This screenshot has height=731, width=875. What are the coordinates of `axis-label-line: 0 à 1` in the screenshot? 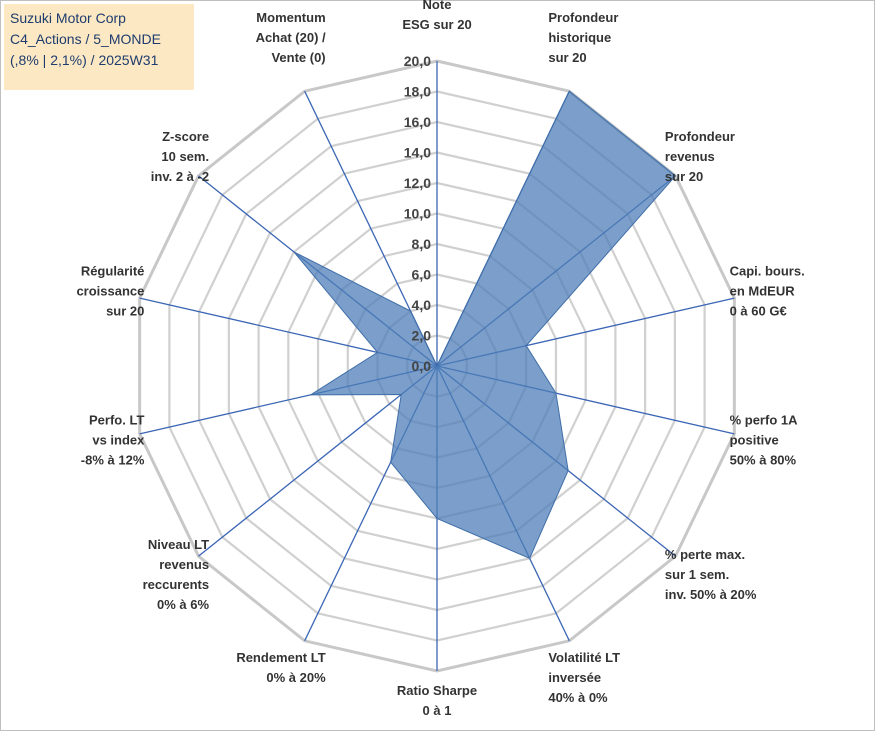 It's located at (437, 710).